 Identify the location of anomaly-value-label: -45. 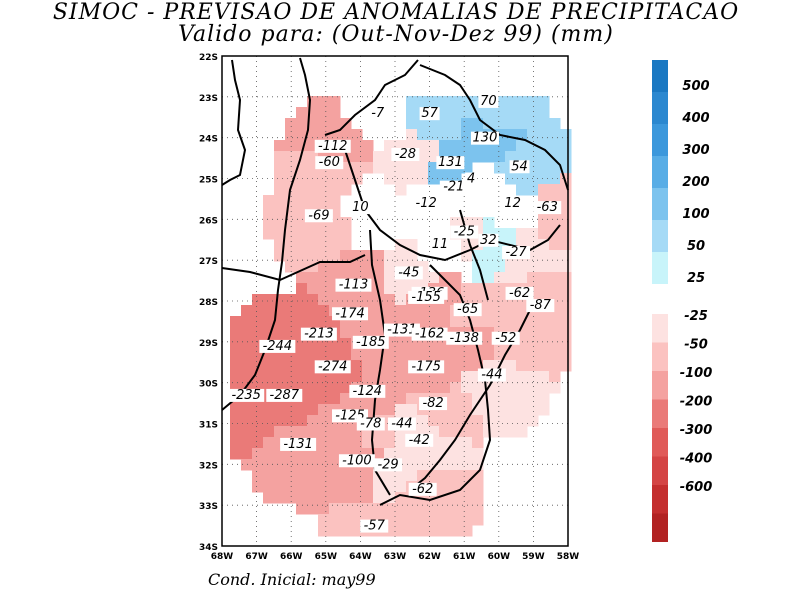
(408, 272).